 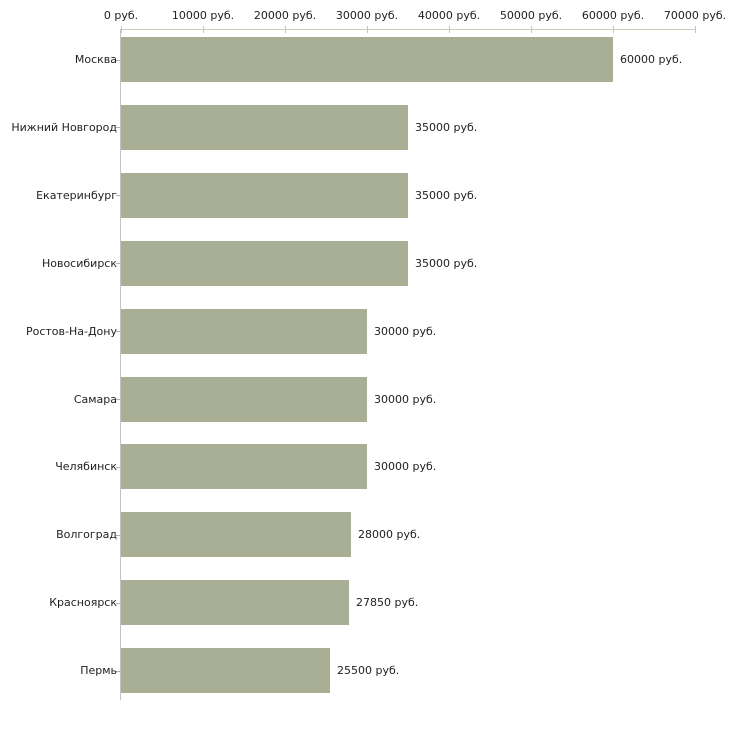 I want to click on value-label: 60000 руб., so click(x=651, y=59).